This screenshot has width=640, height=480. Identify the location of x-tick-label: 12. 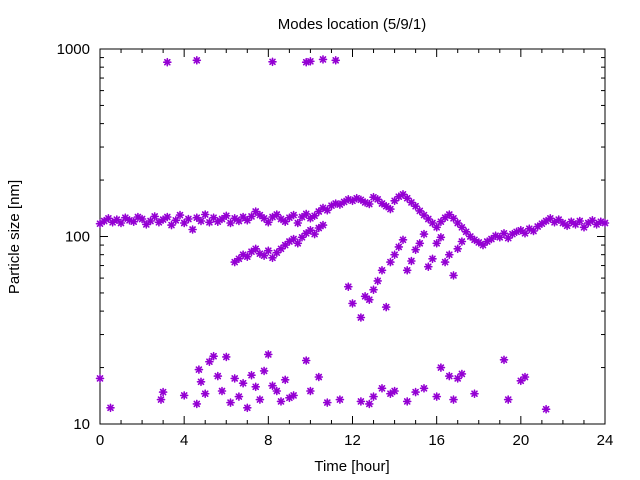
(352, 440).